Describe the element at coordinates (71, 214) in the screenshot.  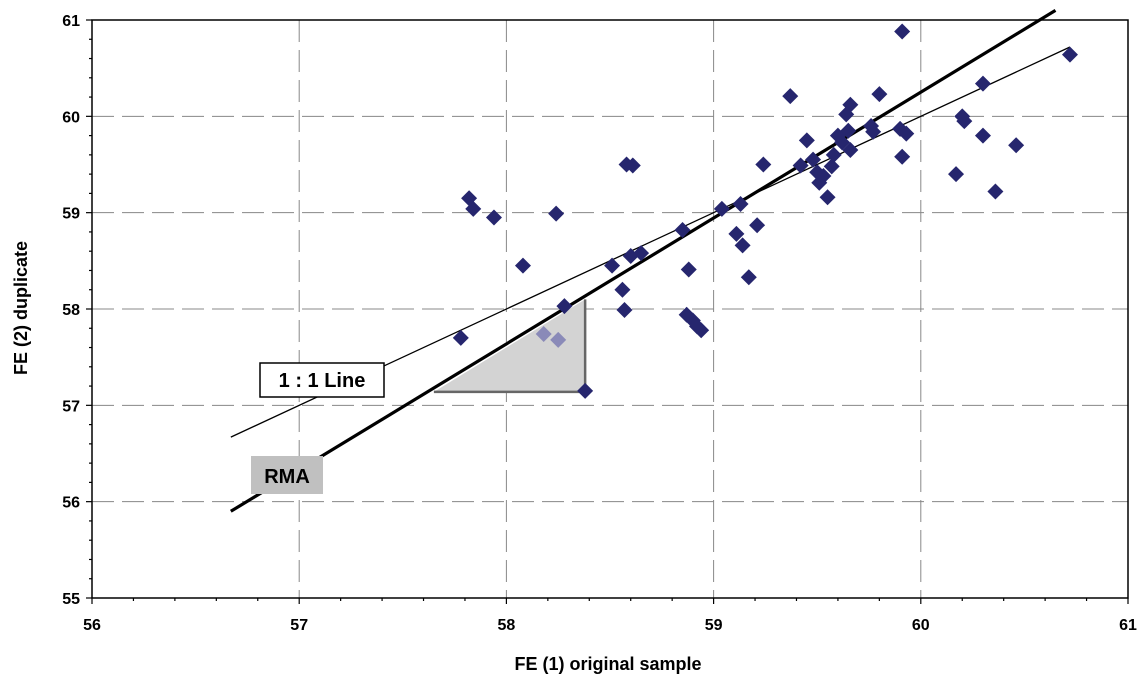
I see `y-tick-label: 59` at that location.